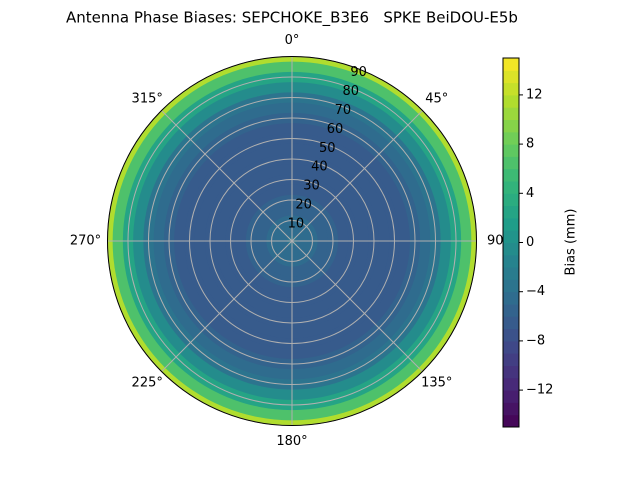  I want to click on r-tick-label: 10, so click(296, 224).